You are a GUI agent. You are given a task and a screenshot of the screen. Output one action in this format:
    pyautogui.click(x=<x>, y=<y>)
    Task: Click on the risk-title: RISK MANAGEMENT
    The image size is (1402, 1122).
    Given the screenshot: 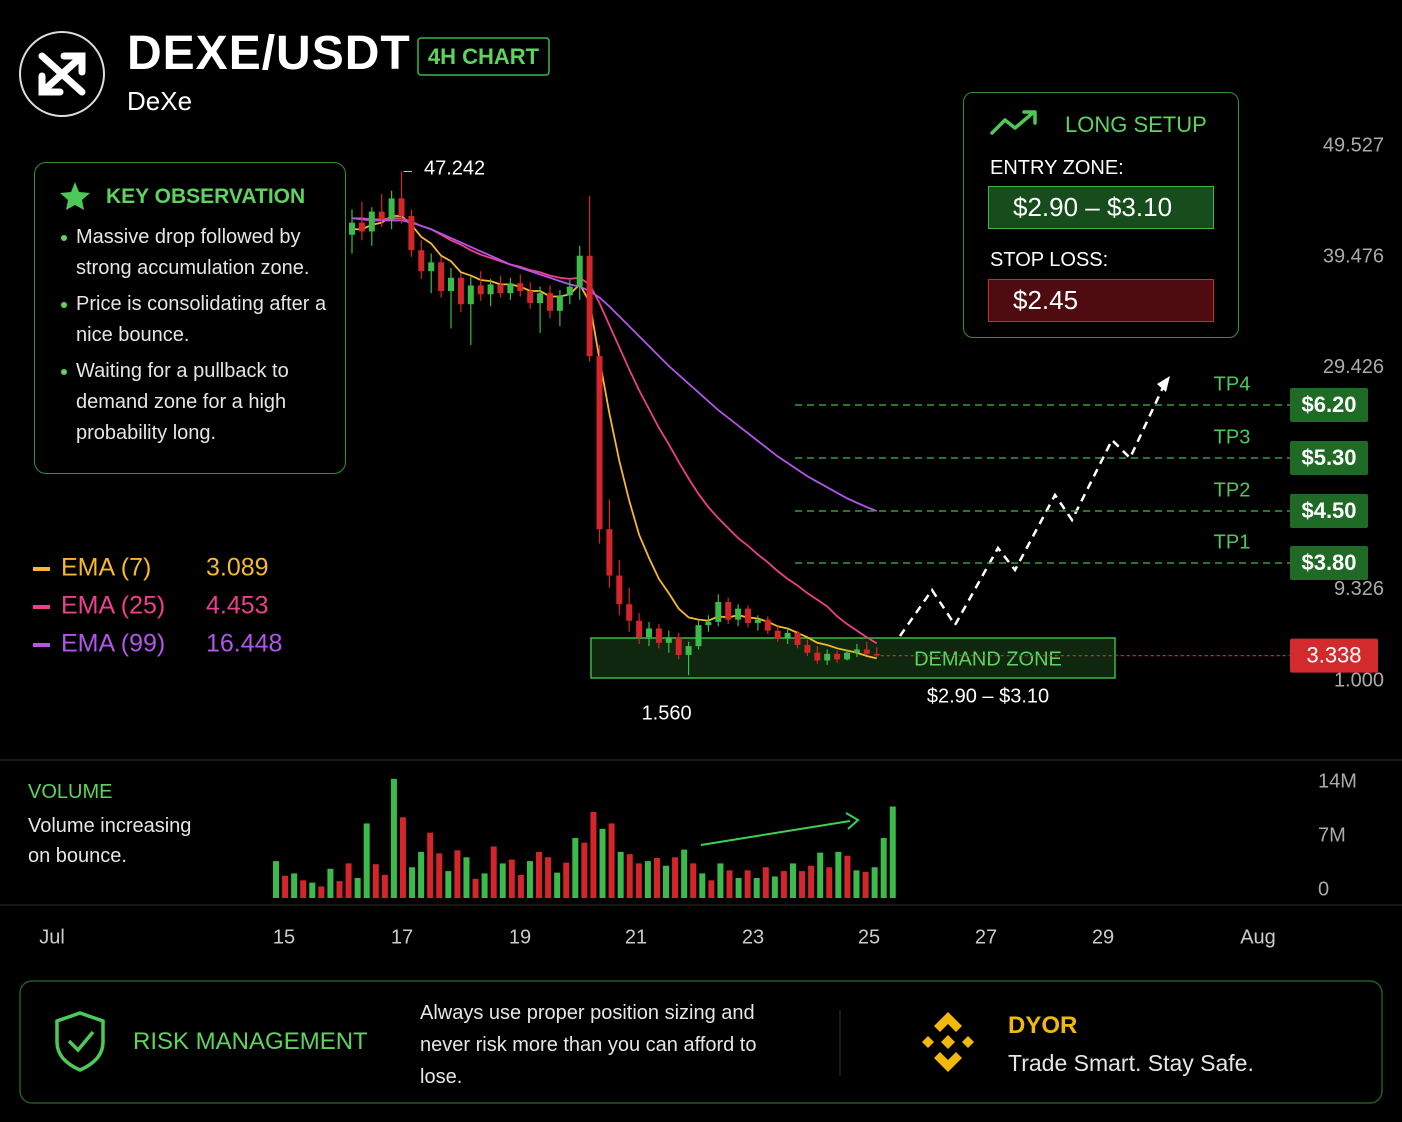 What is the action you would take?
    pyautogui.click(x=250, y=1041)
    